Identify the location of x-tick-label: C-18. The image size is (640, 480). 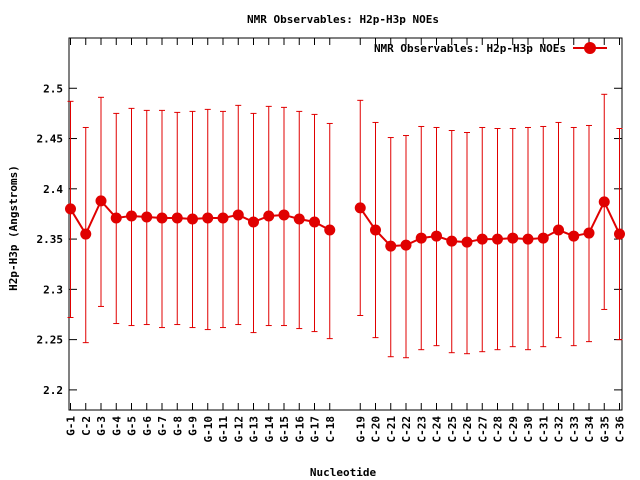
(330, 429).